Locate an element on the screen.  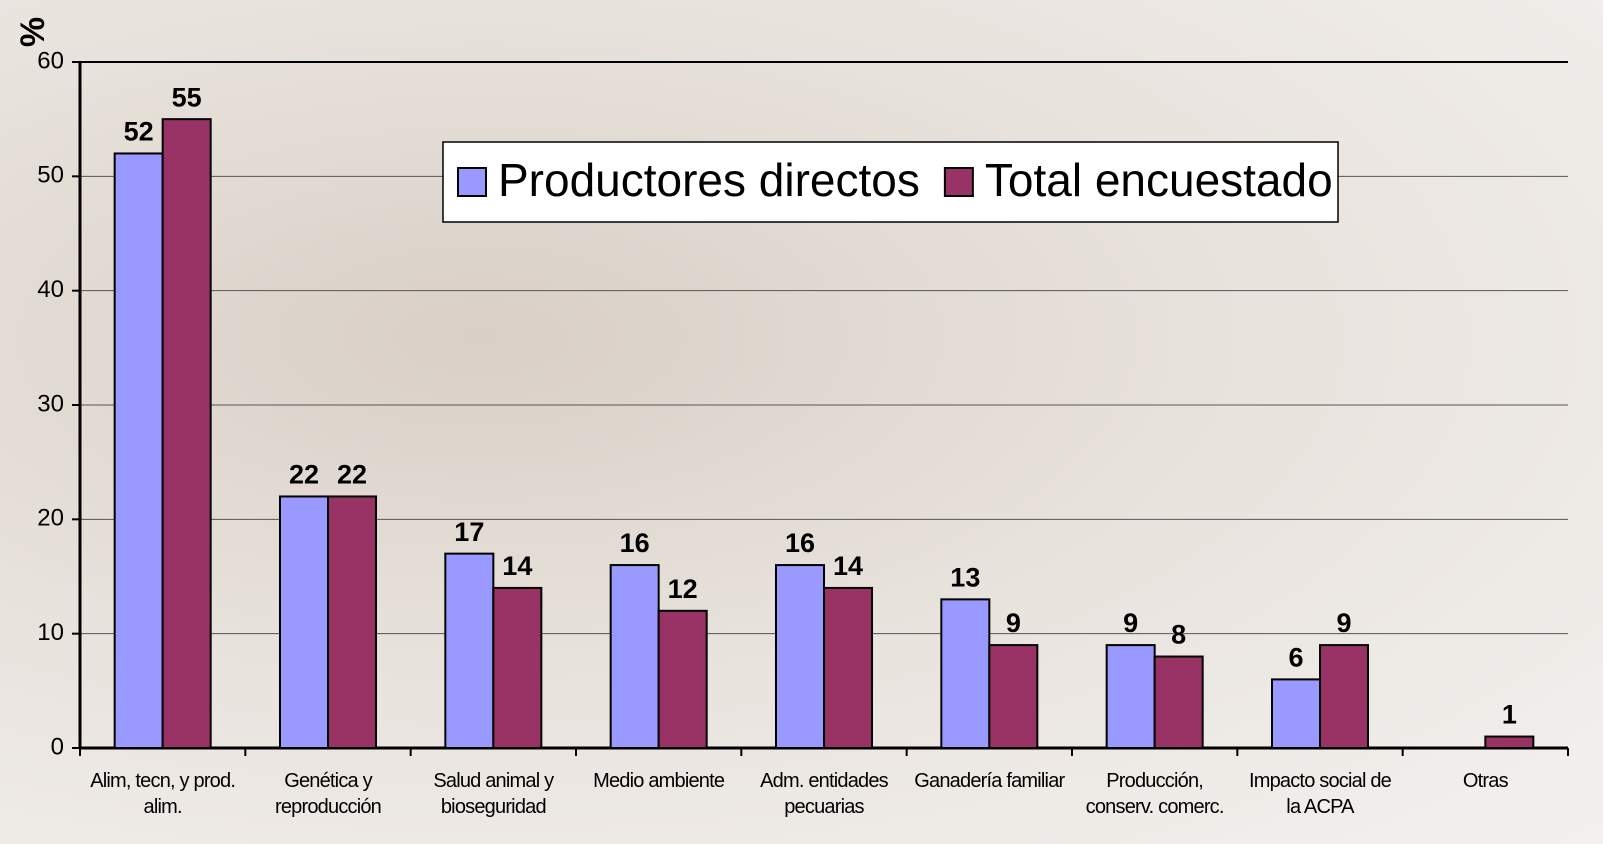
y-tick-label: 40 is located at coordinates (50, 289).